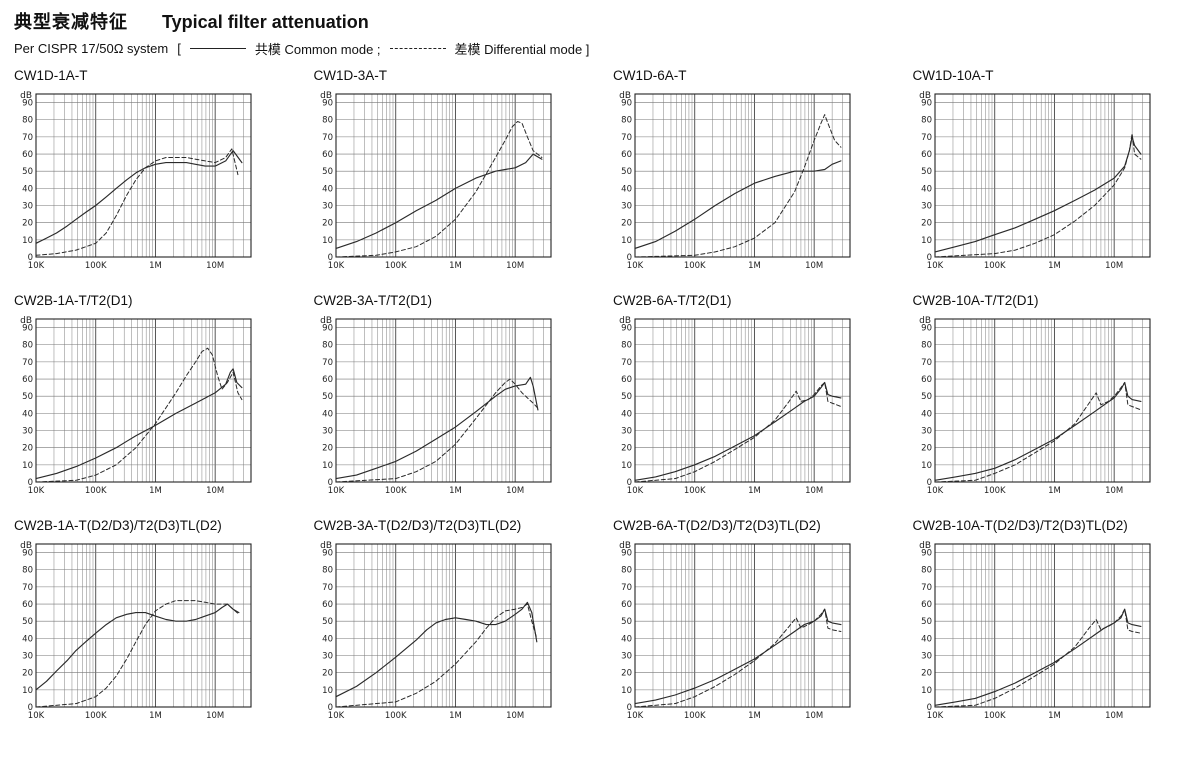  I want to click on chart-title: CW1D-6A-T, so click(650, 75).